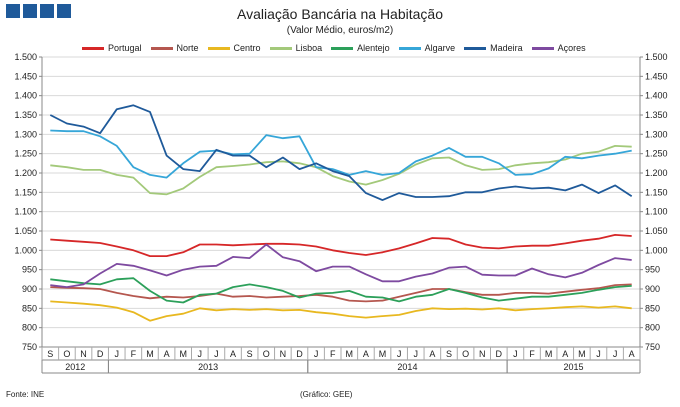  I want to click on y-tick-label-right: 1.150, so click(656, 192).